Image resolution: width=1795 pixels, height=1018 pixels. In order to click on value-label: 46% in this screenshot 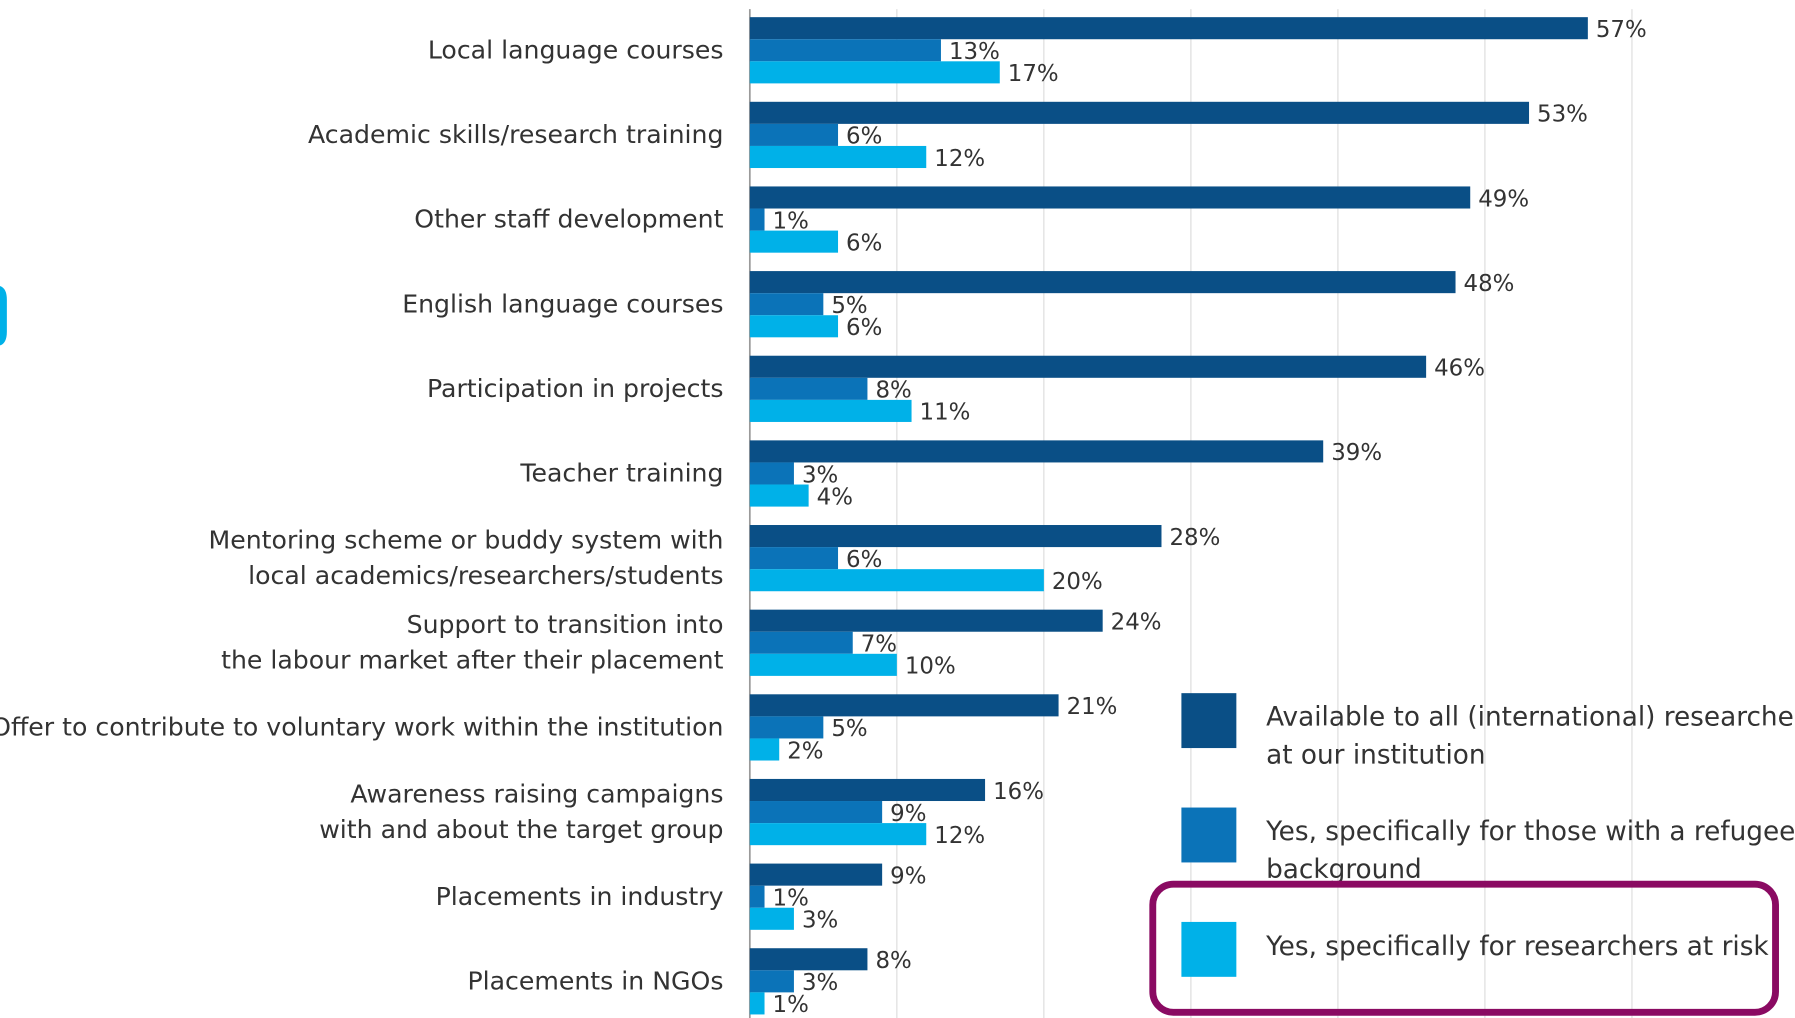, I will do `click(1459, 369)`.